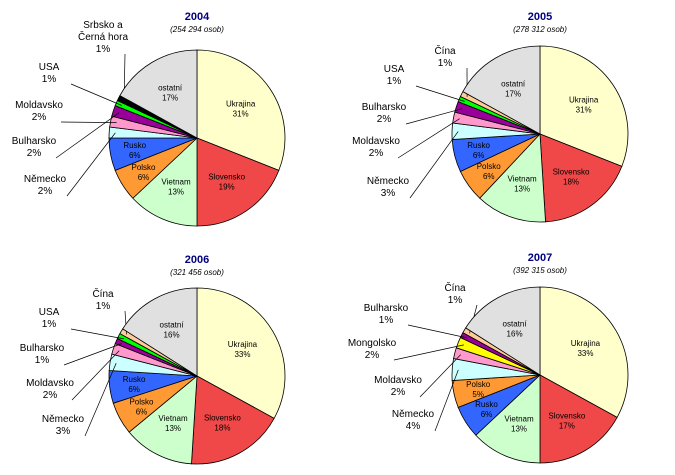 The width and height of the screenshot is (675, 475). What do you see at coordinates (540, 270) in the screenshot?
I see `chart-subtitle: (392 315 osob)` at bounding box center [540, 270].